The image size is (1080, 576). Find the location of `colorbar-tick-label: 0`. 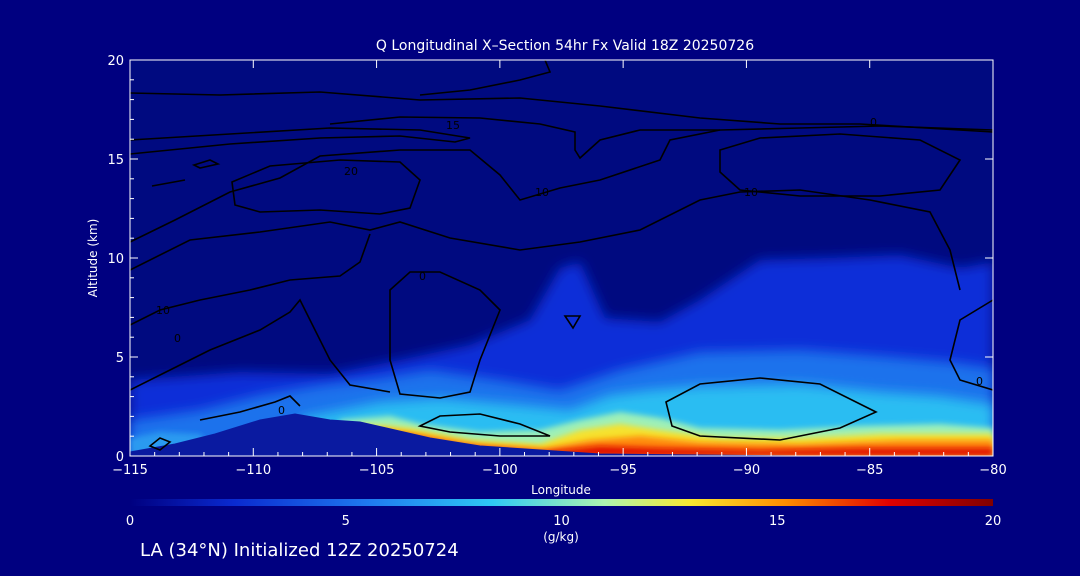

colorbar-tick-label: 0 is located at coordinates (130, 521).